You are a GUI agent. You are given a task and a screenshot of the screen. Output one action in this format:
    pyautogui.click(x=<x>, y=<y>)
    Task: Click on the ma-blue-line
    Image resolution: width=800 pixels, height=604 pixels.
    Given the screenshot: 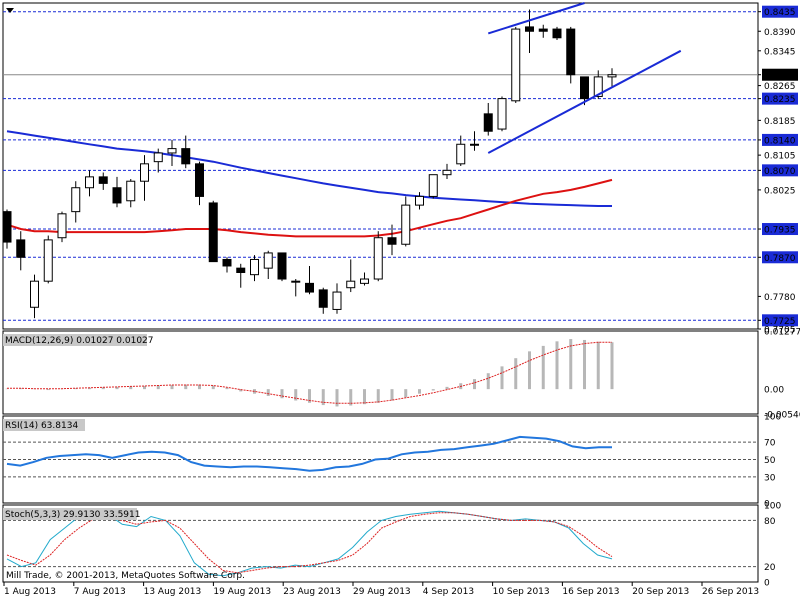 What is the action you would take?
    pyautogui.click(x=309, y=168)
    